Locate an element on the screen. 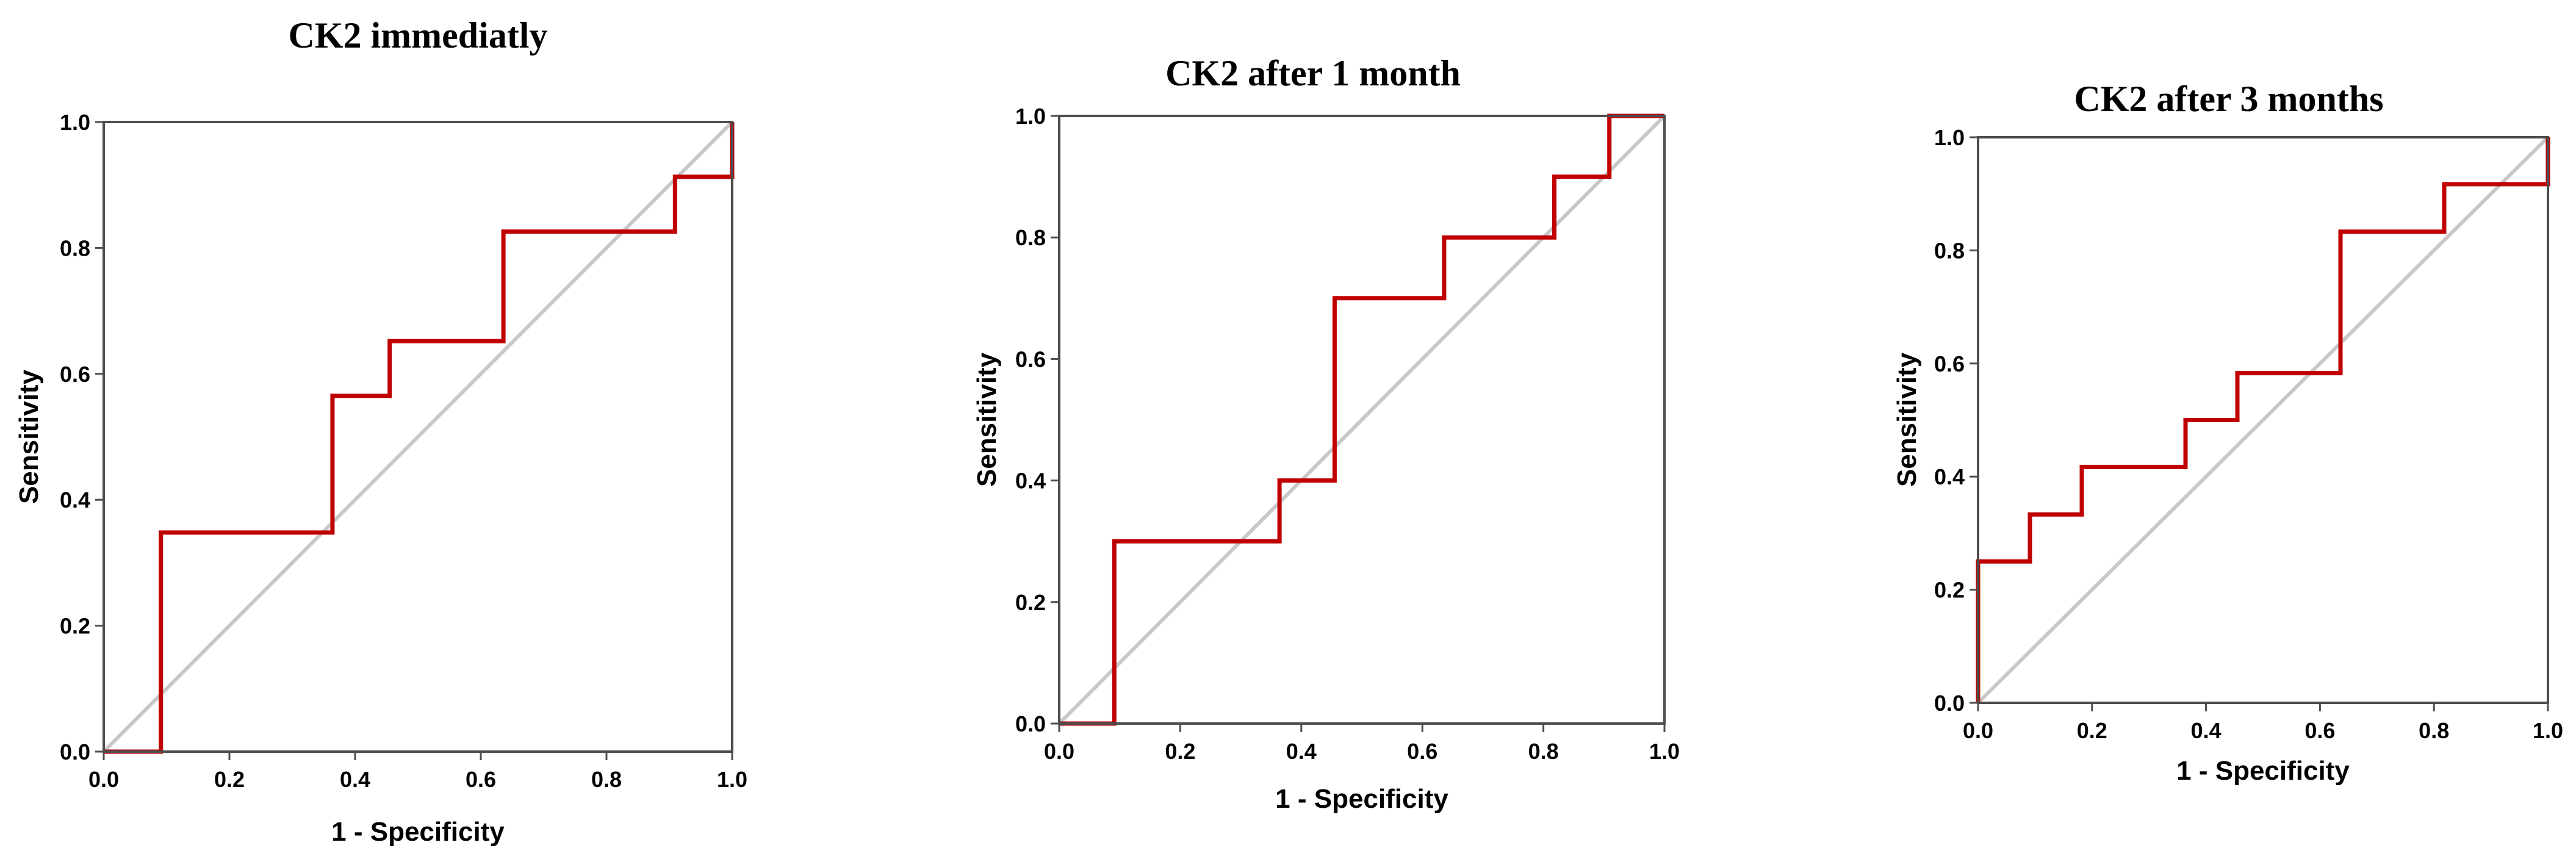  plot-frame is located at coordinates (2263, 420).